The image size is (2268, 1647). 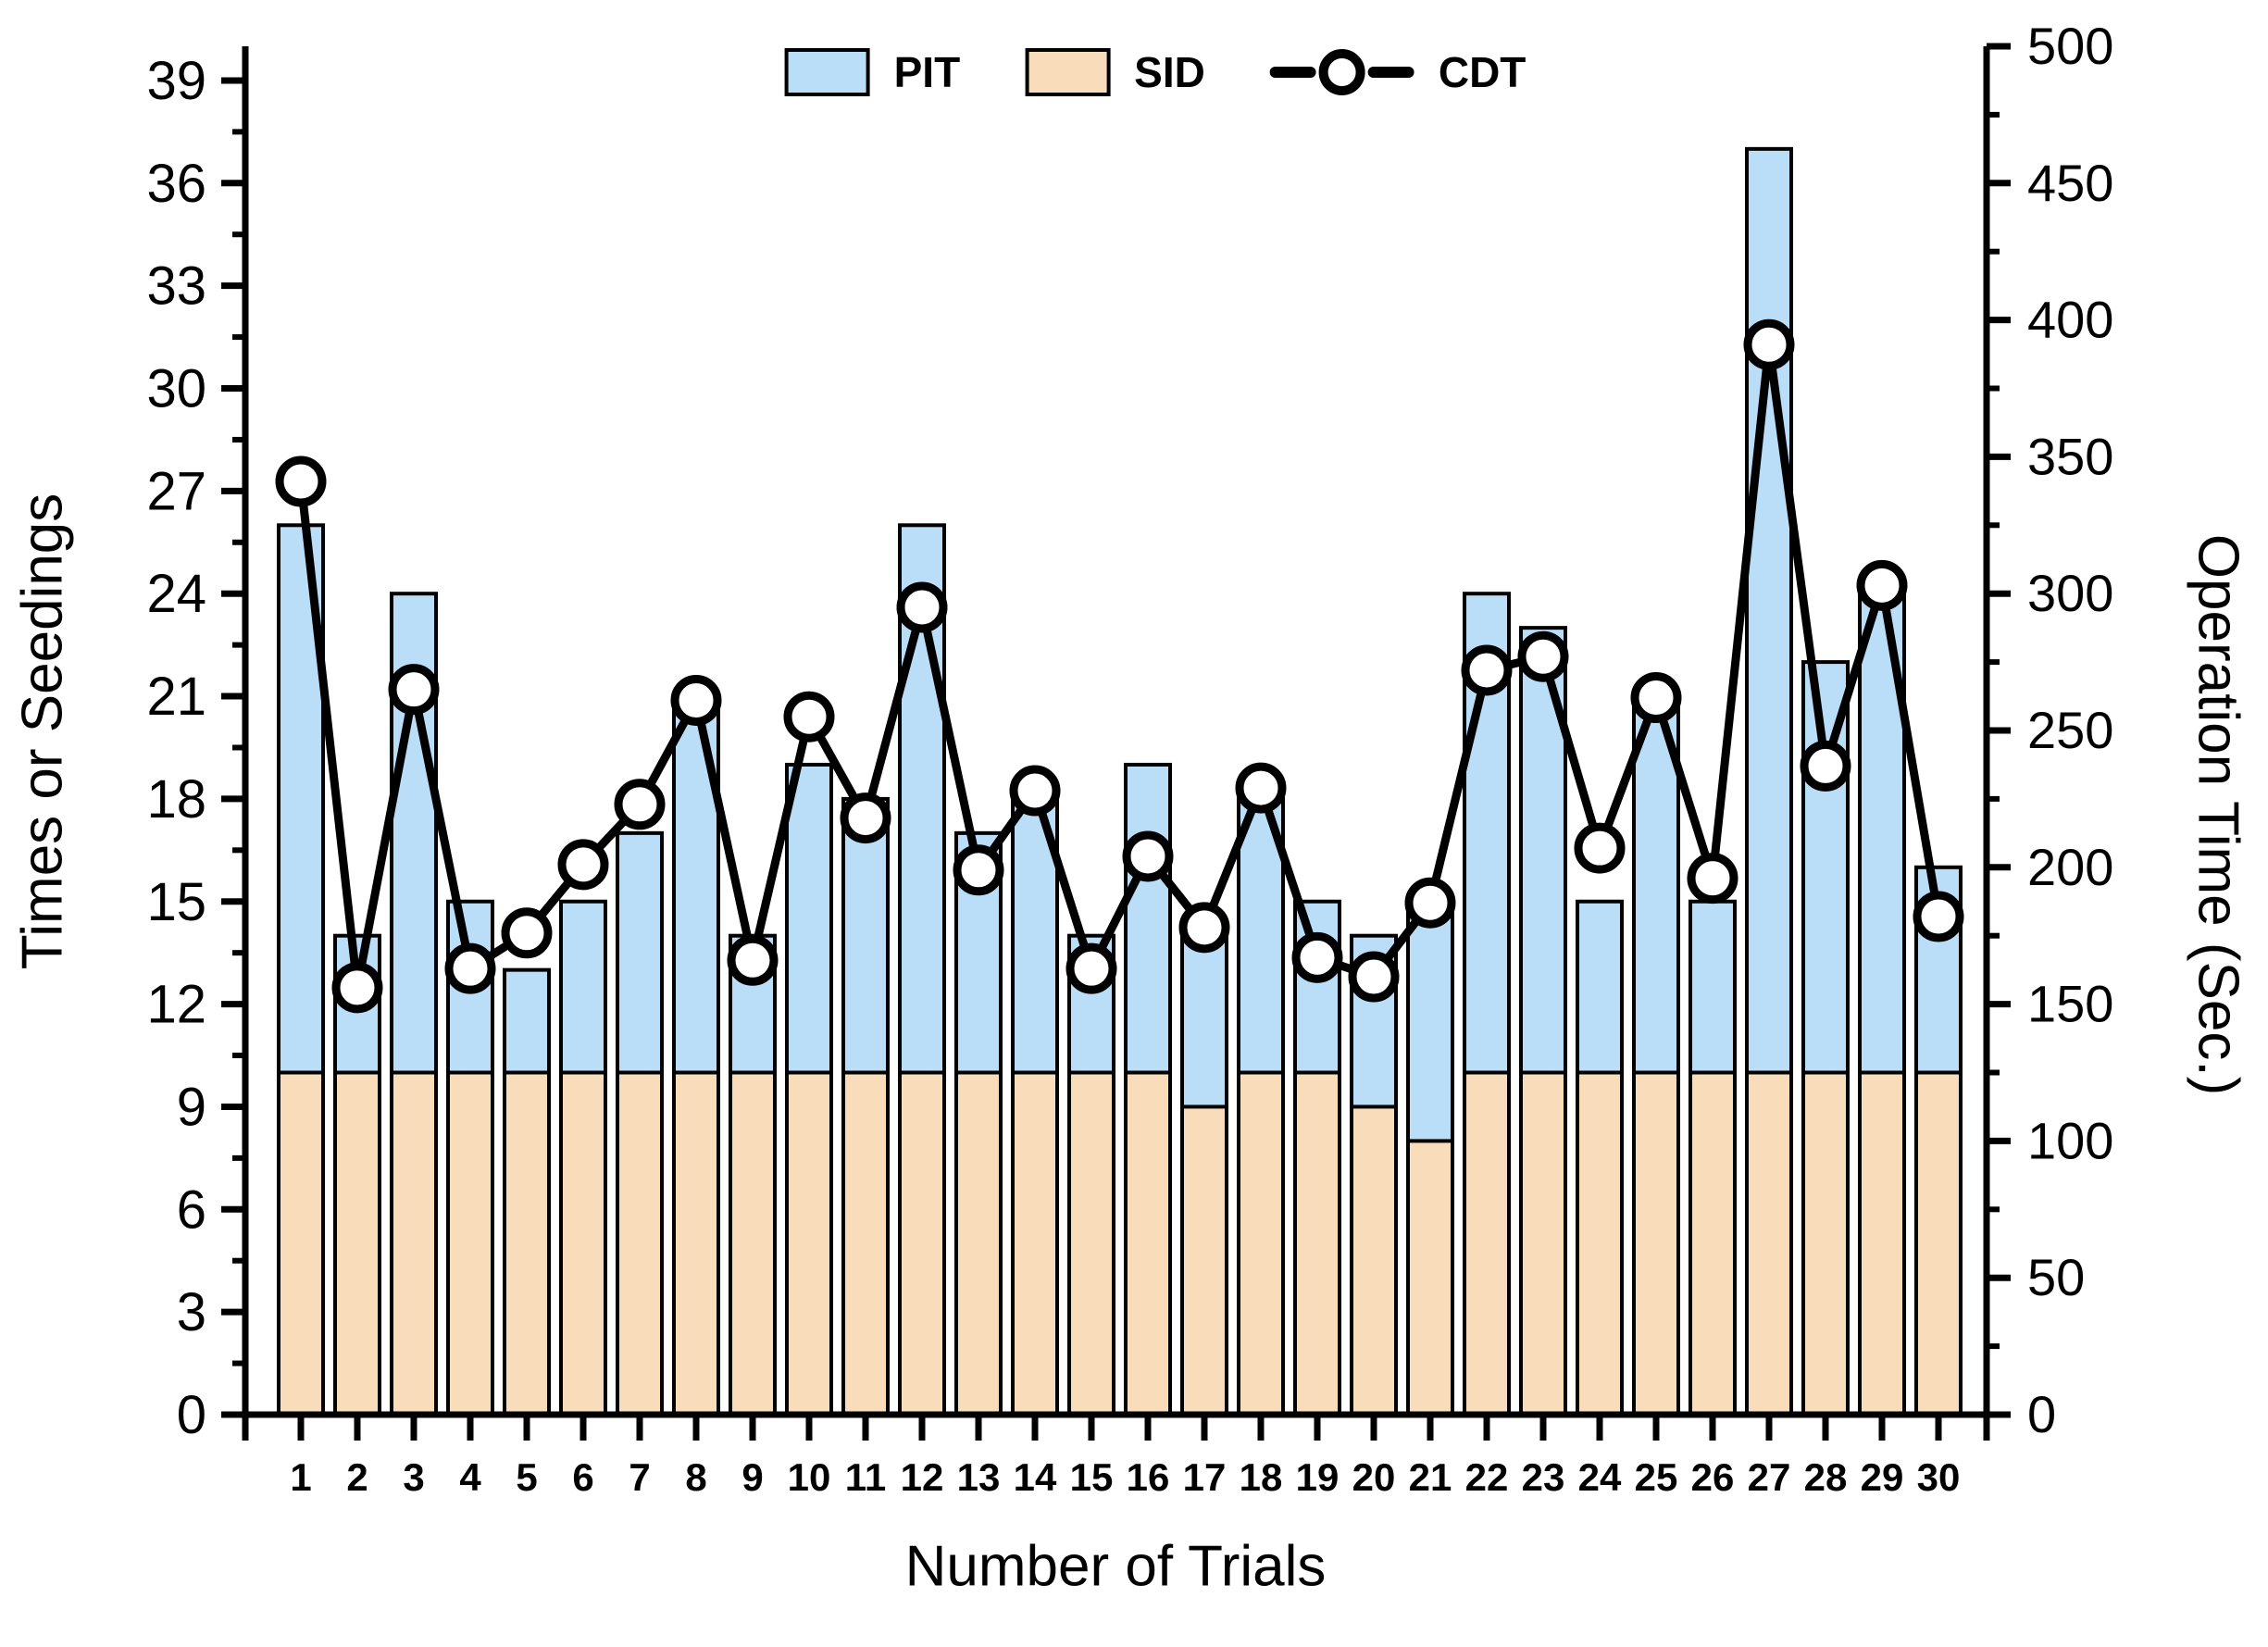 What do you see at coordinates (176, 81) in the screenshot?
I see `left-axis-tick-label: 39` at bounding box center [176, 81].